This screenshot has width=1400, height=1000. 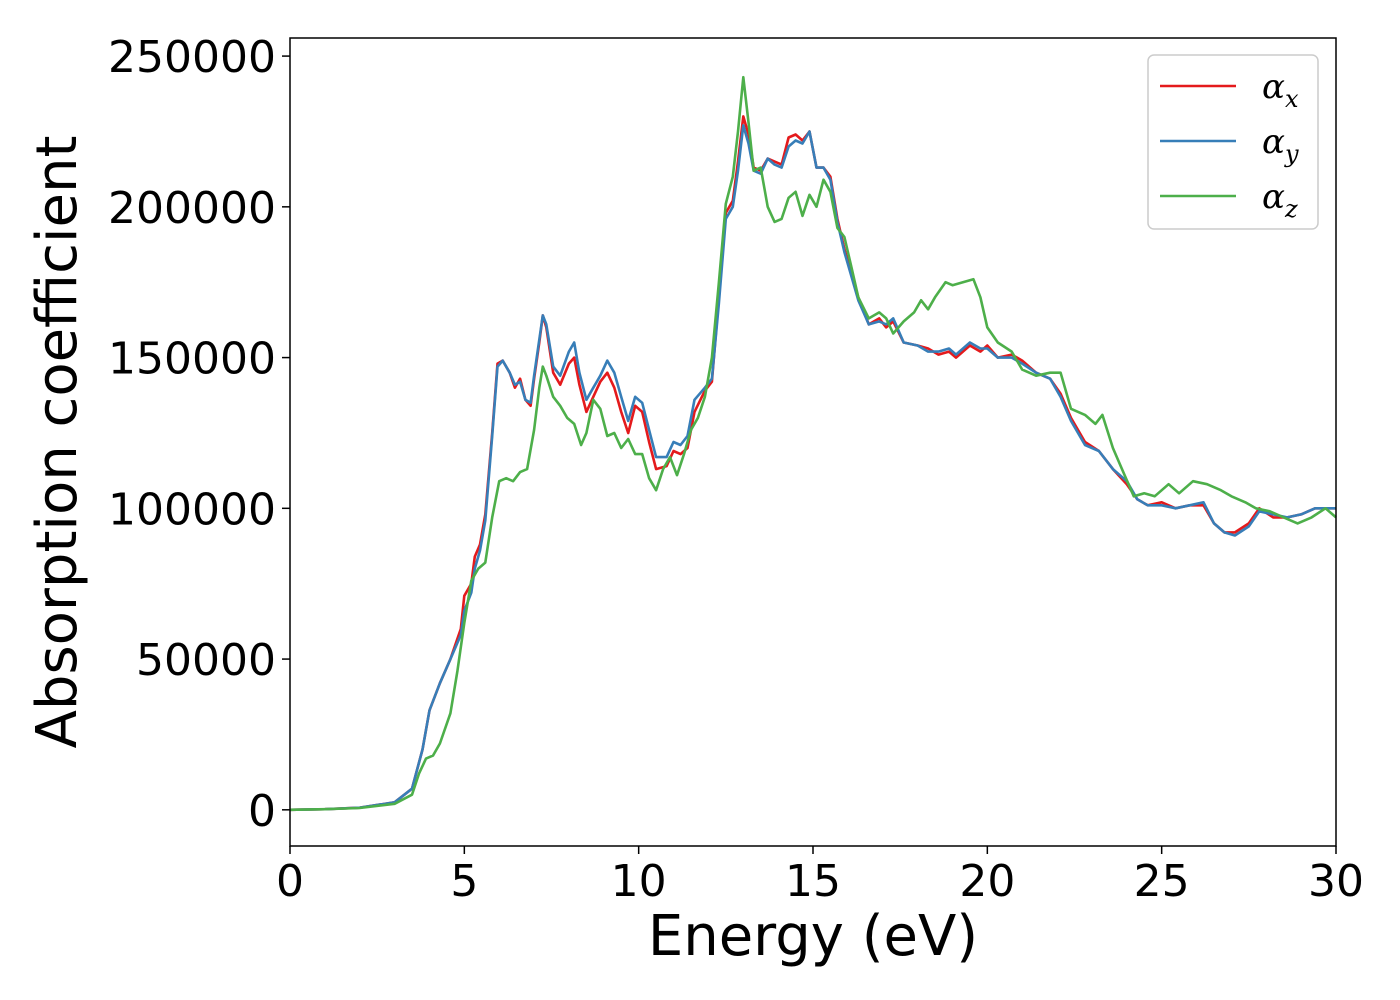 What do you see at coordinates (192, 208) in the screenshot?
I see `y-tick-label: 200000` at bounding box center [192, 208].